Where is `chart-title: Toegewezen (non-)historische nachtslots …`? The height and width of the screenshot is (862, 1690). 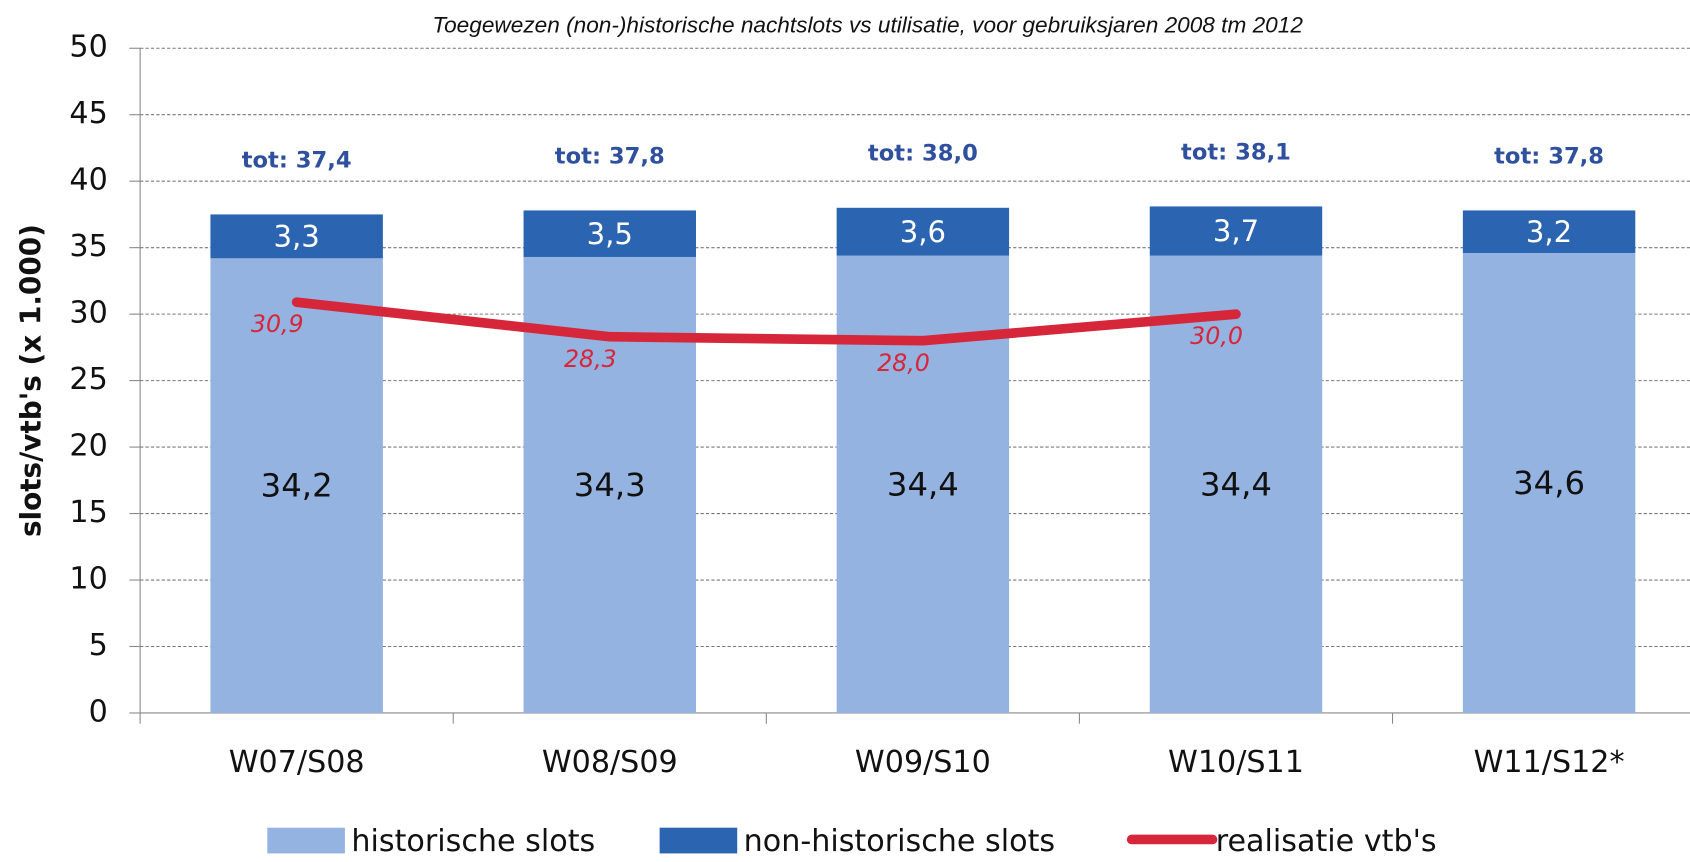 chart-title: Toegewezen (non-)historische nachtslots … is located at coordinates (867, 25).